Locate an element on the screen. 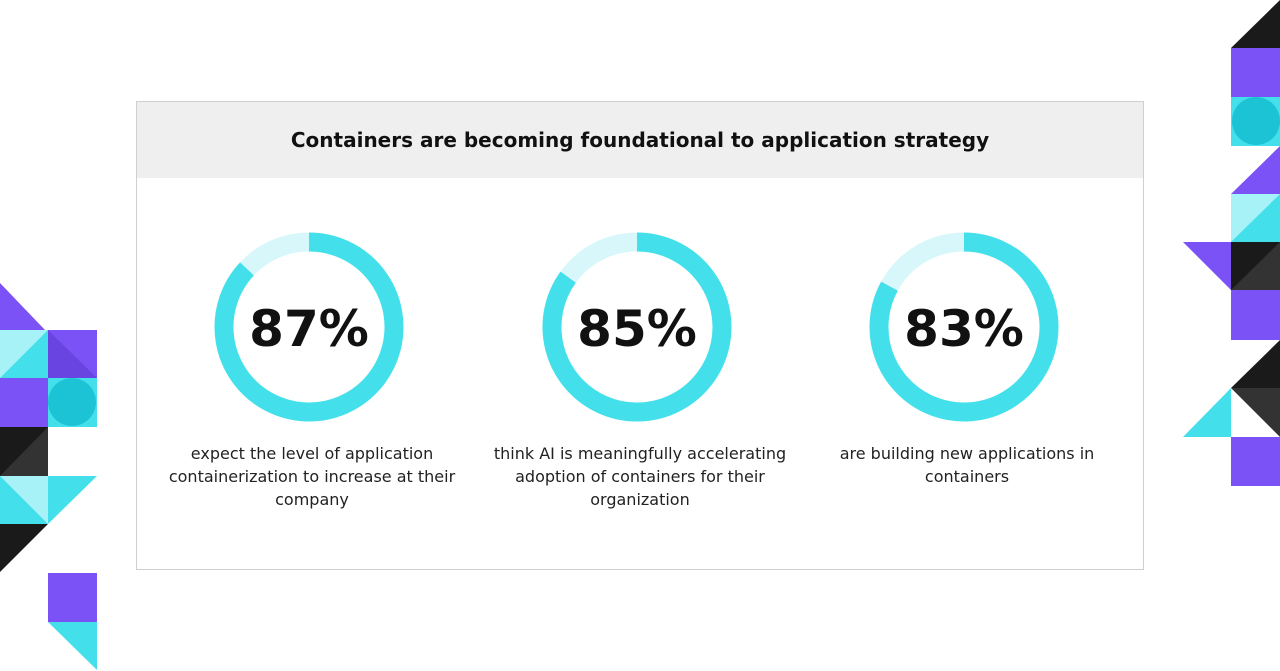 This screenshot has width=1280, height=671. donut-chart: 83% is located at coordinates (964, 327).